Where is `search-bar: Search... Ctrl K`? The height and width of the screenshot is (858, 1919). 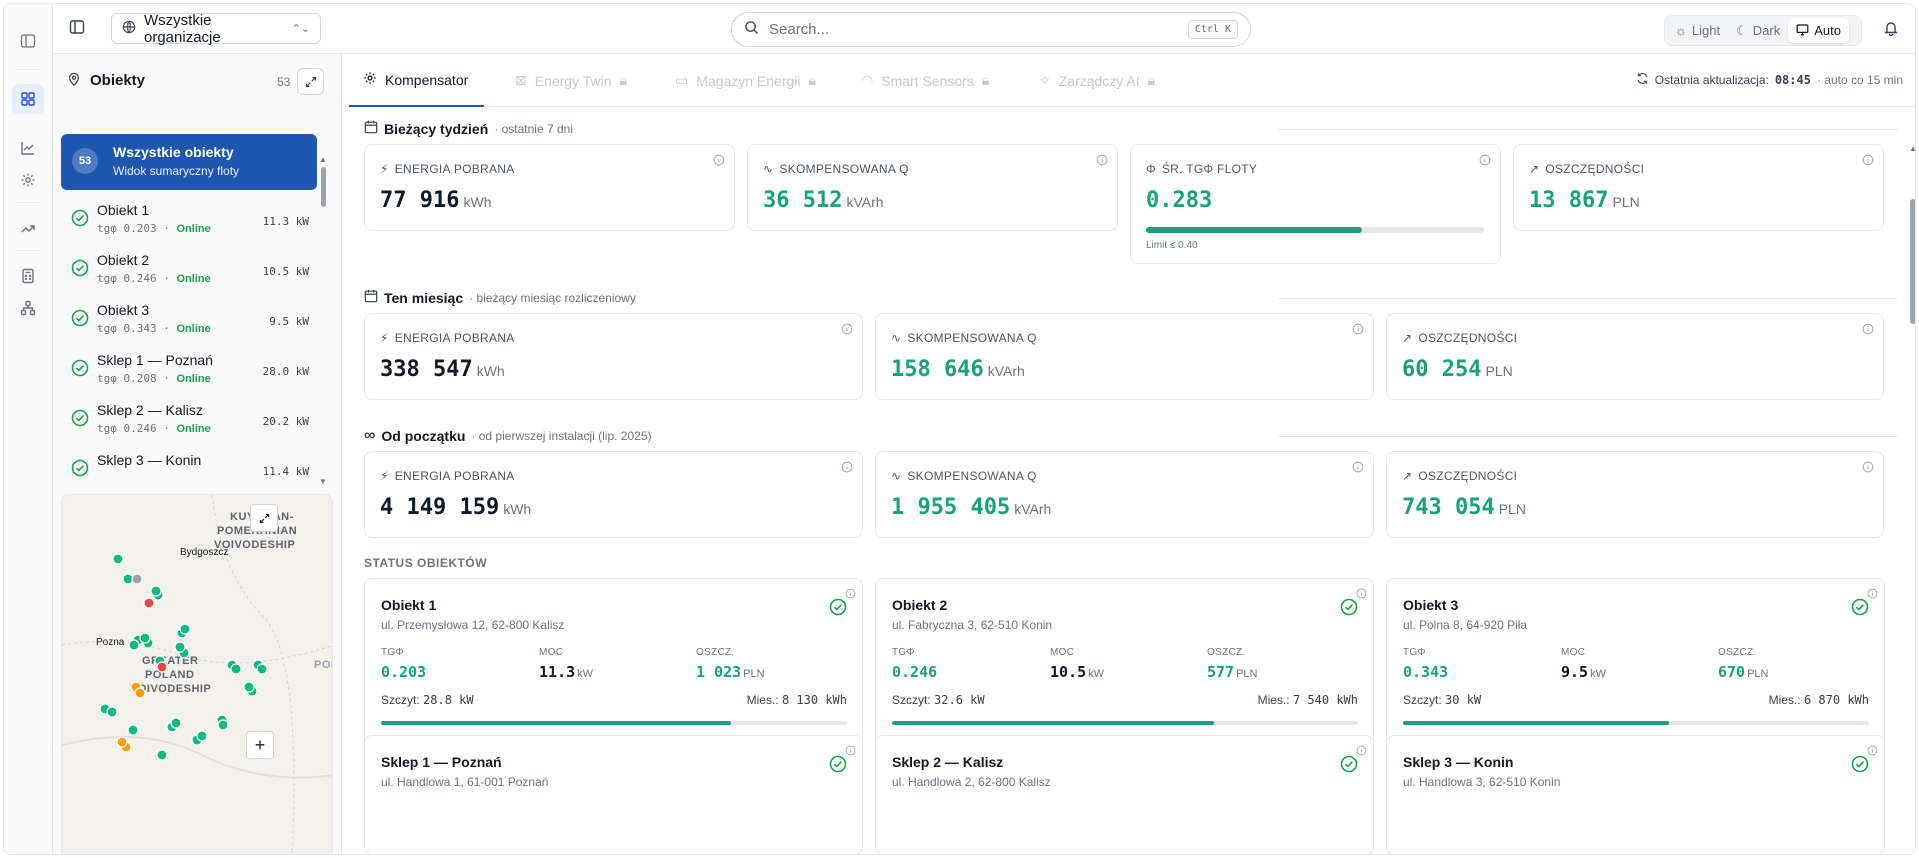 search-bar: Search... Ctrl K is located at coordinates (991, 29).